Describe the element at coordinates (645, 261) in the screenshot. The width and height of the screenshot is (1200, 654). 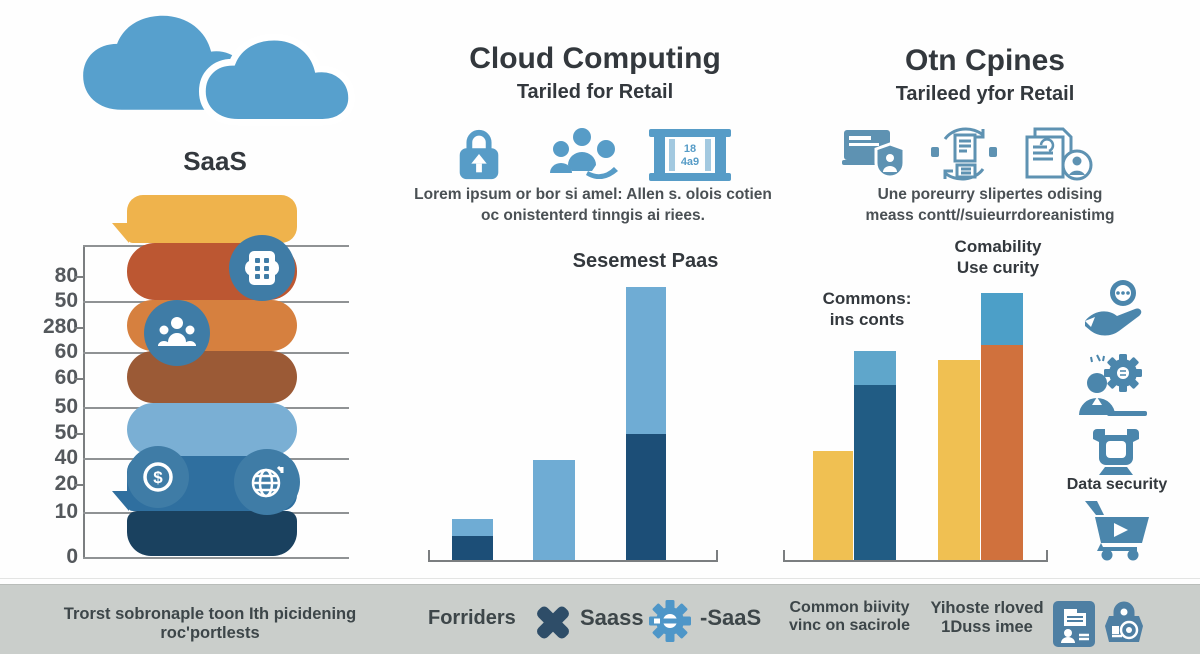
I see `paas-chart-label: Sesemest Paas` at that location.